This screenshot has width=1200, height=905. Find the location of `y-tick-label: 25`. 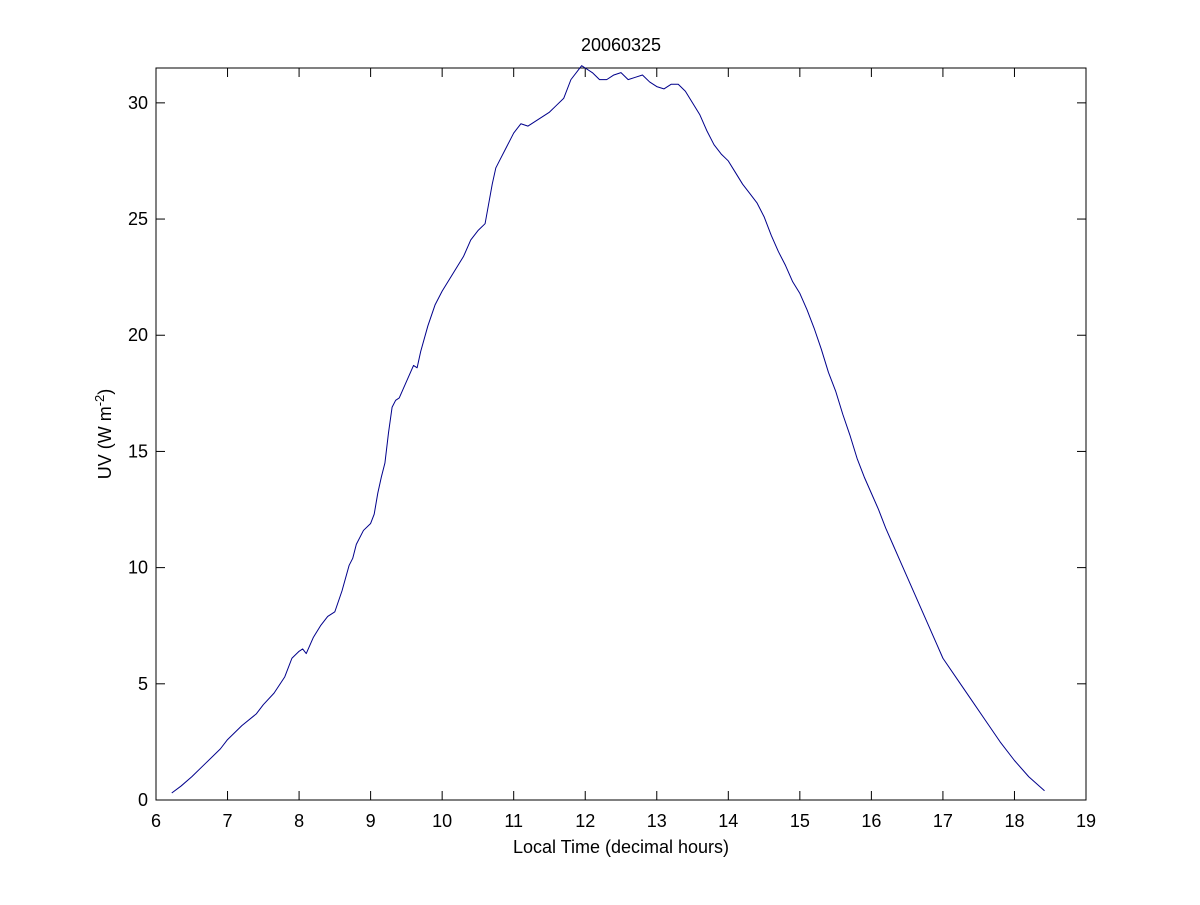

y-tick-label: 25 is located at coordinates (138, 219).